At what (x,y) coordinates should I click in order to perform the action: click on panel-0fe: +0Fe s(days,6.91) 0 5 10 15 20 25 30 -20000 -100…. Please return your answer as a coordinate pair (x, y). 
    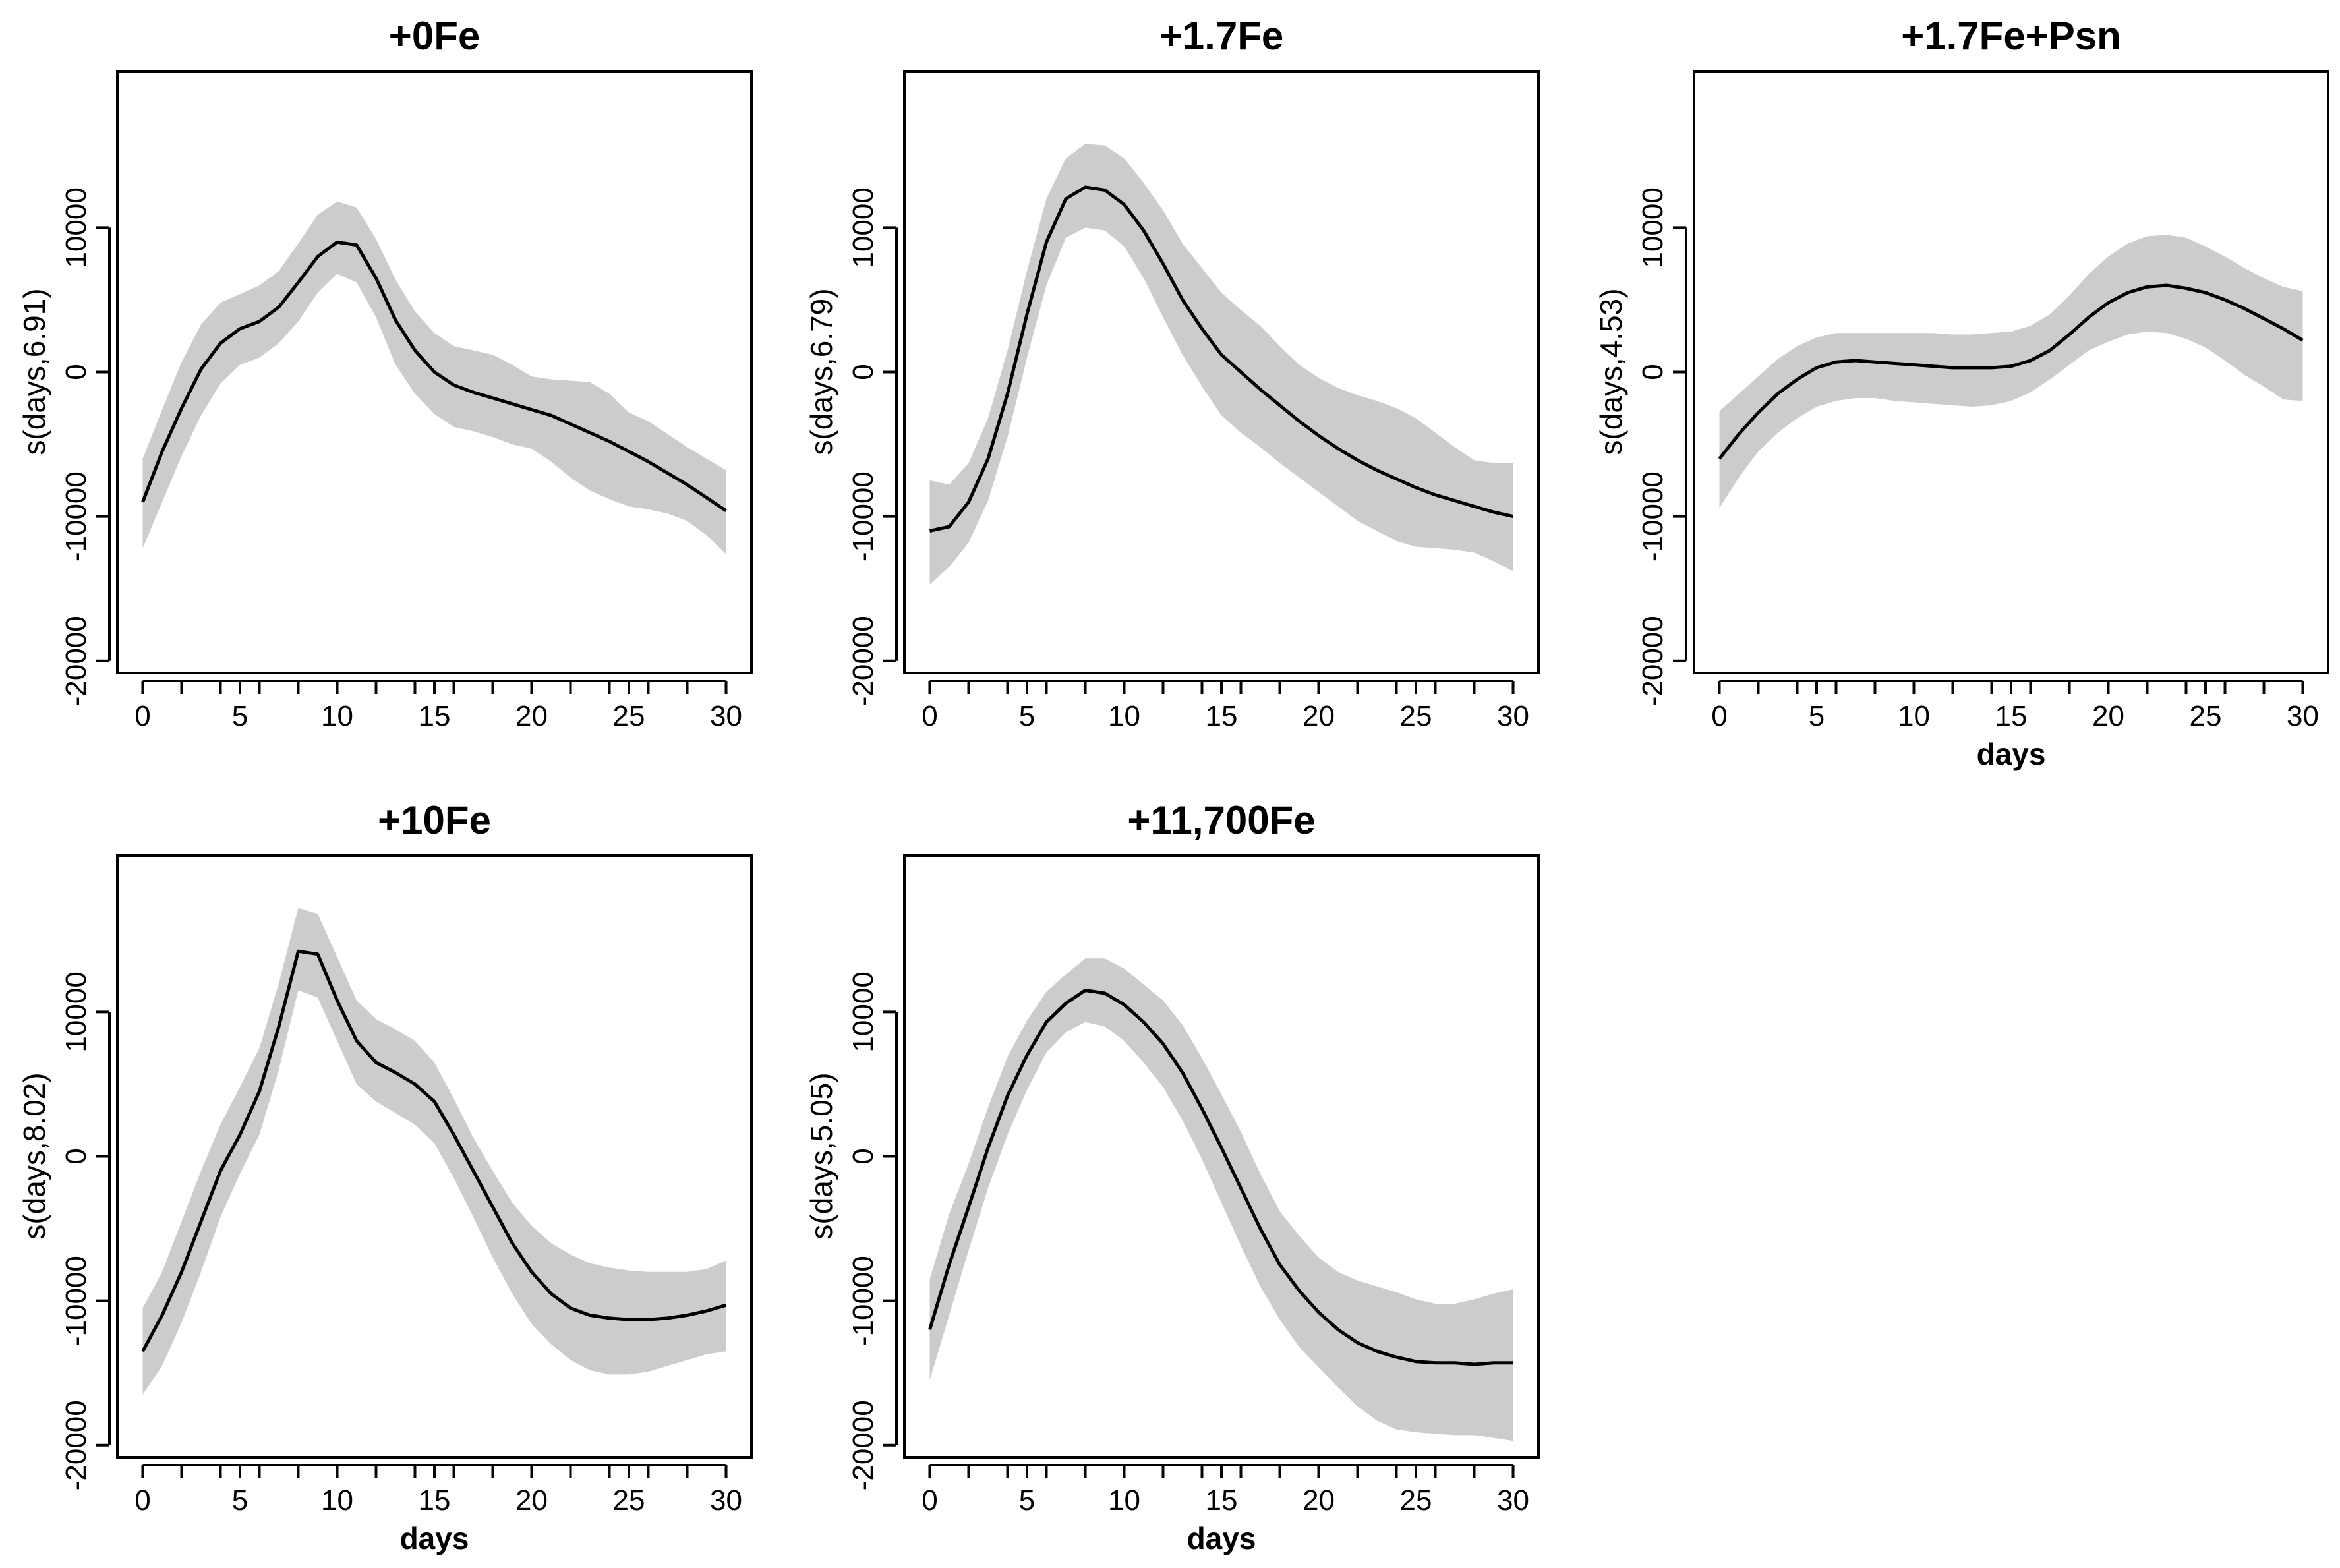
    Looking at the image, I should click on (385, 373).